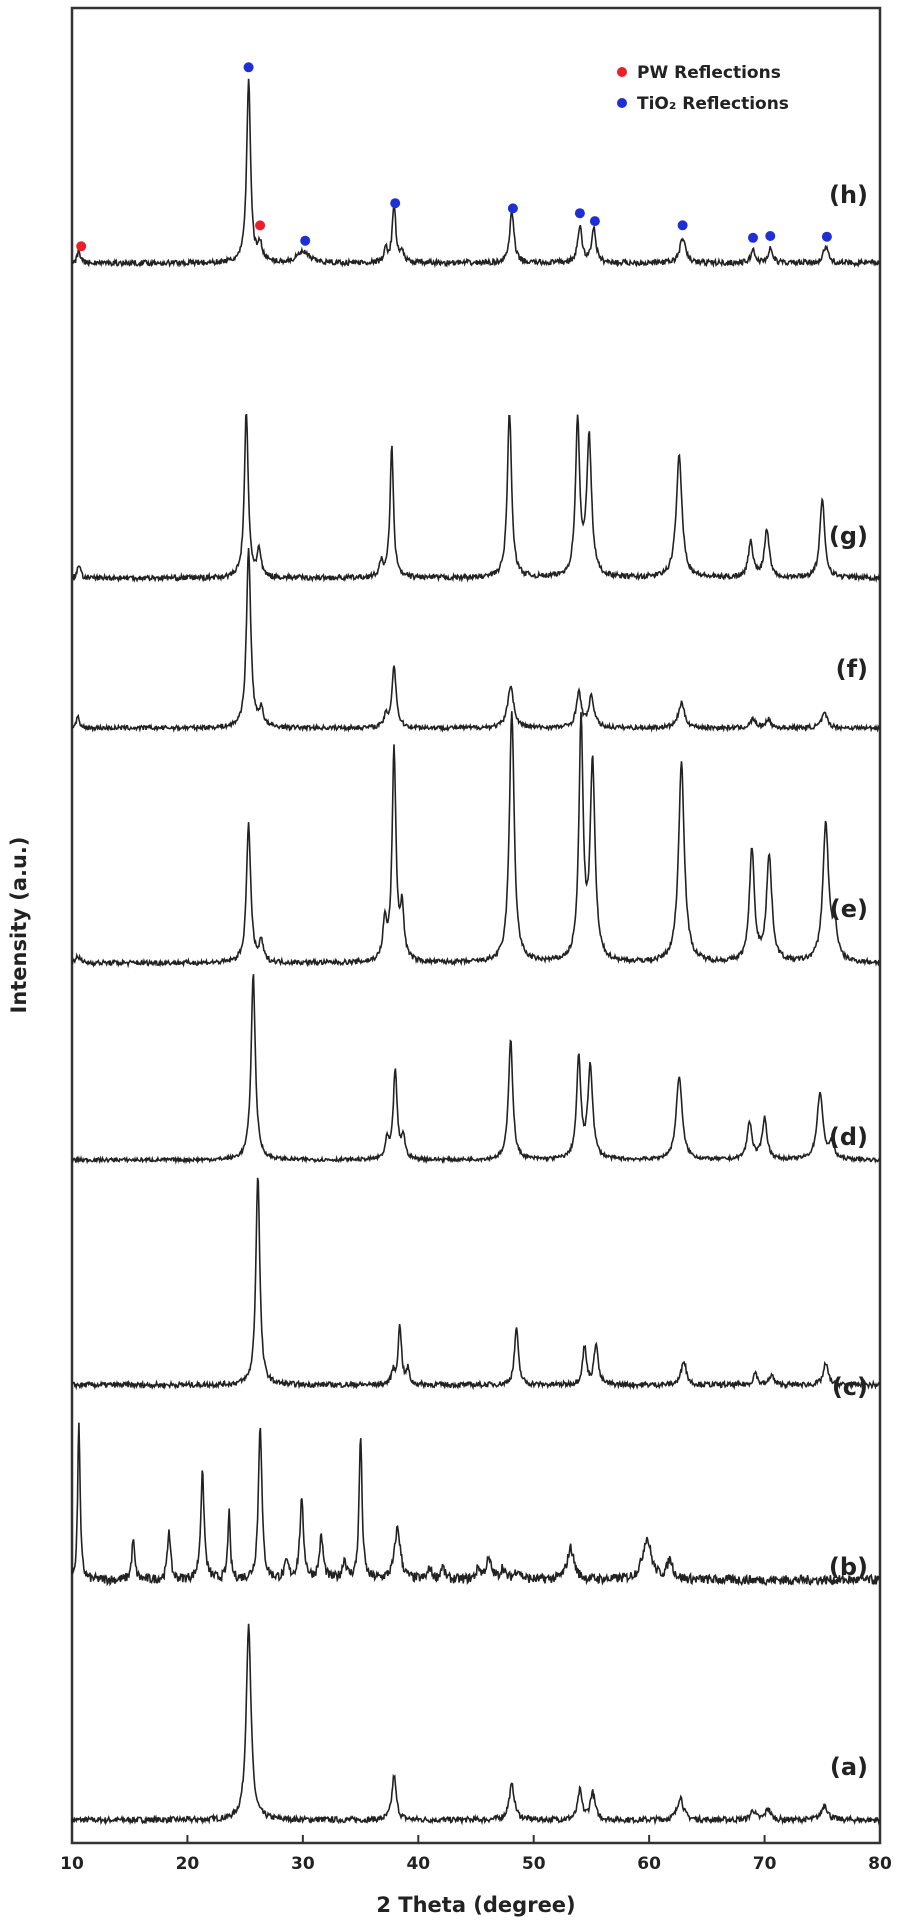 This screenshot has height=1929, width=900. What do you see at coordinates (303, 1864) in the screenshot?
I see `x-tick-label: 30` at bounding box center [303, 1864].